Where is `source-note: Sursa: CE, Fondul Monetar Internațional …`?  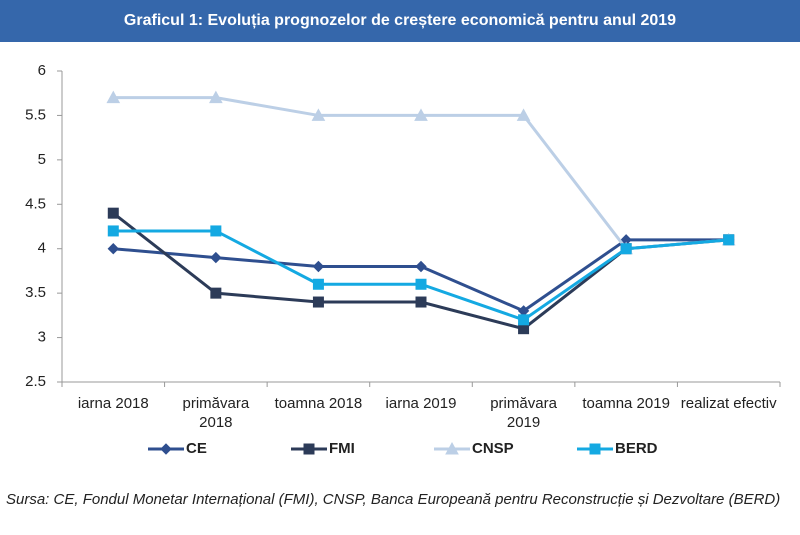
source-note: Sursa: CE, Fondul Monetar Internațional … is located at coordinates (393, 499).